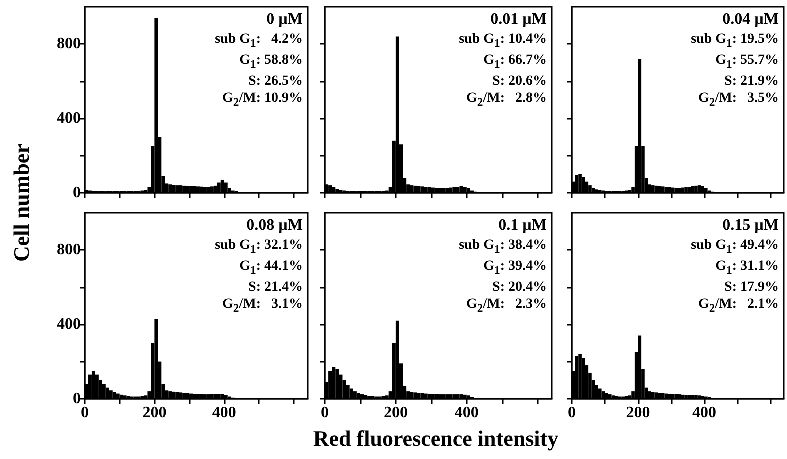  What do you see at coordinates (22, 203) in the screenshot?
I see `y-axis-title: Cell number` at bounding box center [22, 203].